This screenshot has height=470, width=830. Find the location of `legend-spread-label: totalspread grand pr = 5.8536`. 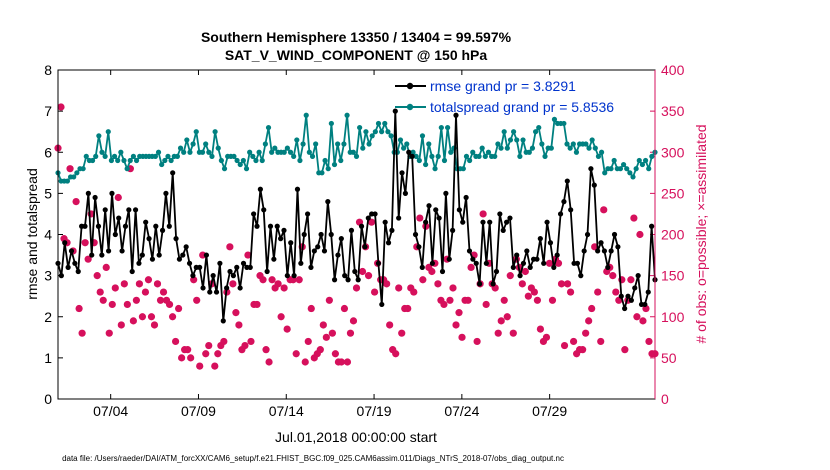

legend-spread-label: totalspread grand pr = 5.8536 is located at coordinates (522, 107).